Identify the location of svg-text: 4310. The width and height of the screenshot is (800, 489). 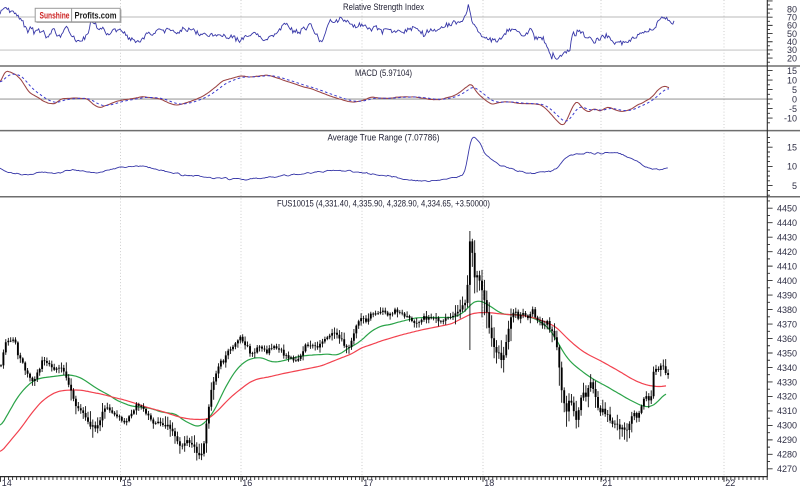
(787, 411).